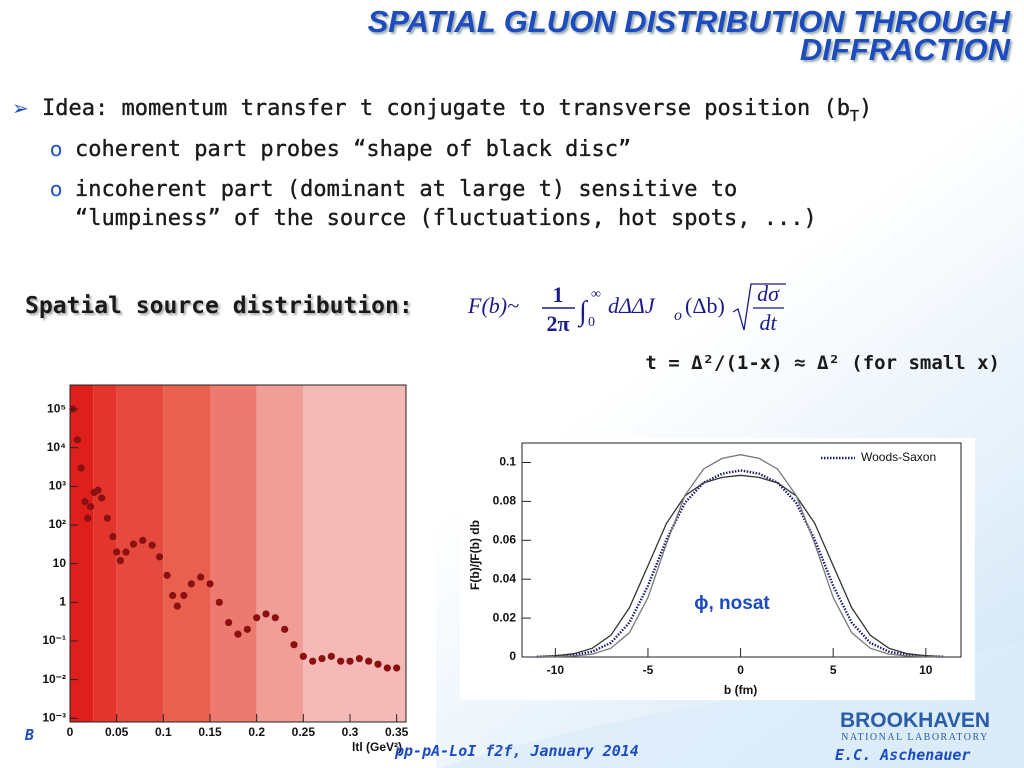  I want to click on x-tick-label: 0.15, so click(210, 732).